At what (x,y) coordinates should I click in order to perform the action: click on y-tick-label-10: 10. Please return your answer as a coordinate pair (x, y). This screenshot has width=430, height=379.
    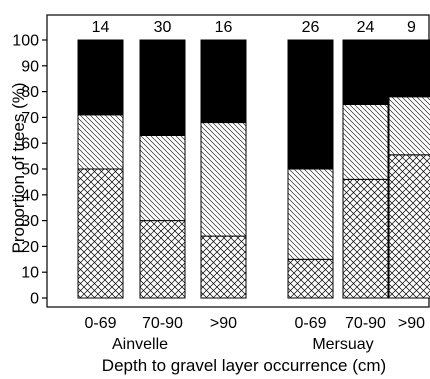
    Looking at the image, I should click on (30, 273).